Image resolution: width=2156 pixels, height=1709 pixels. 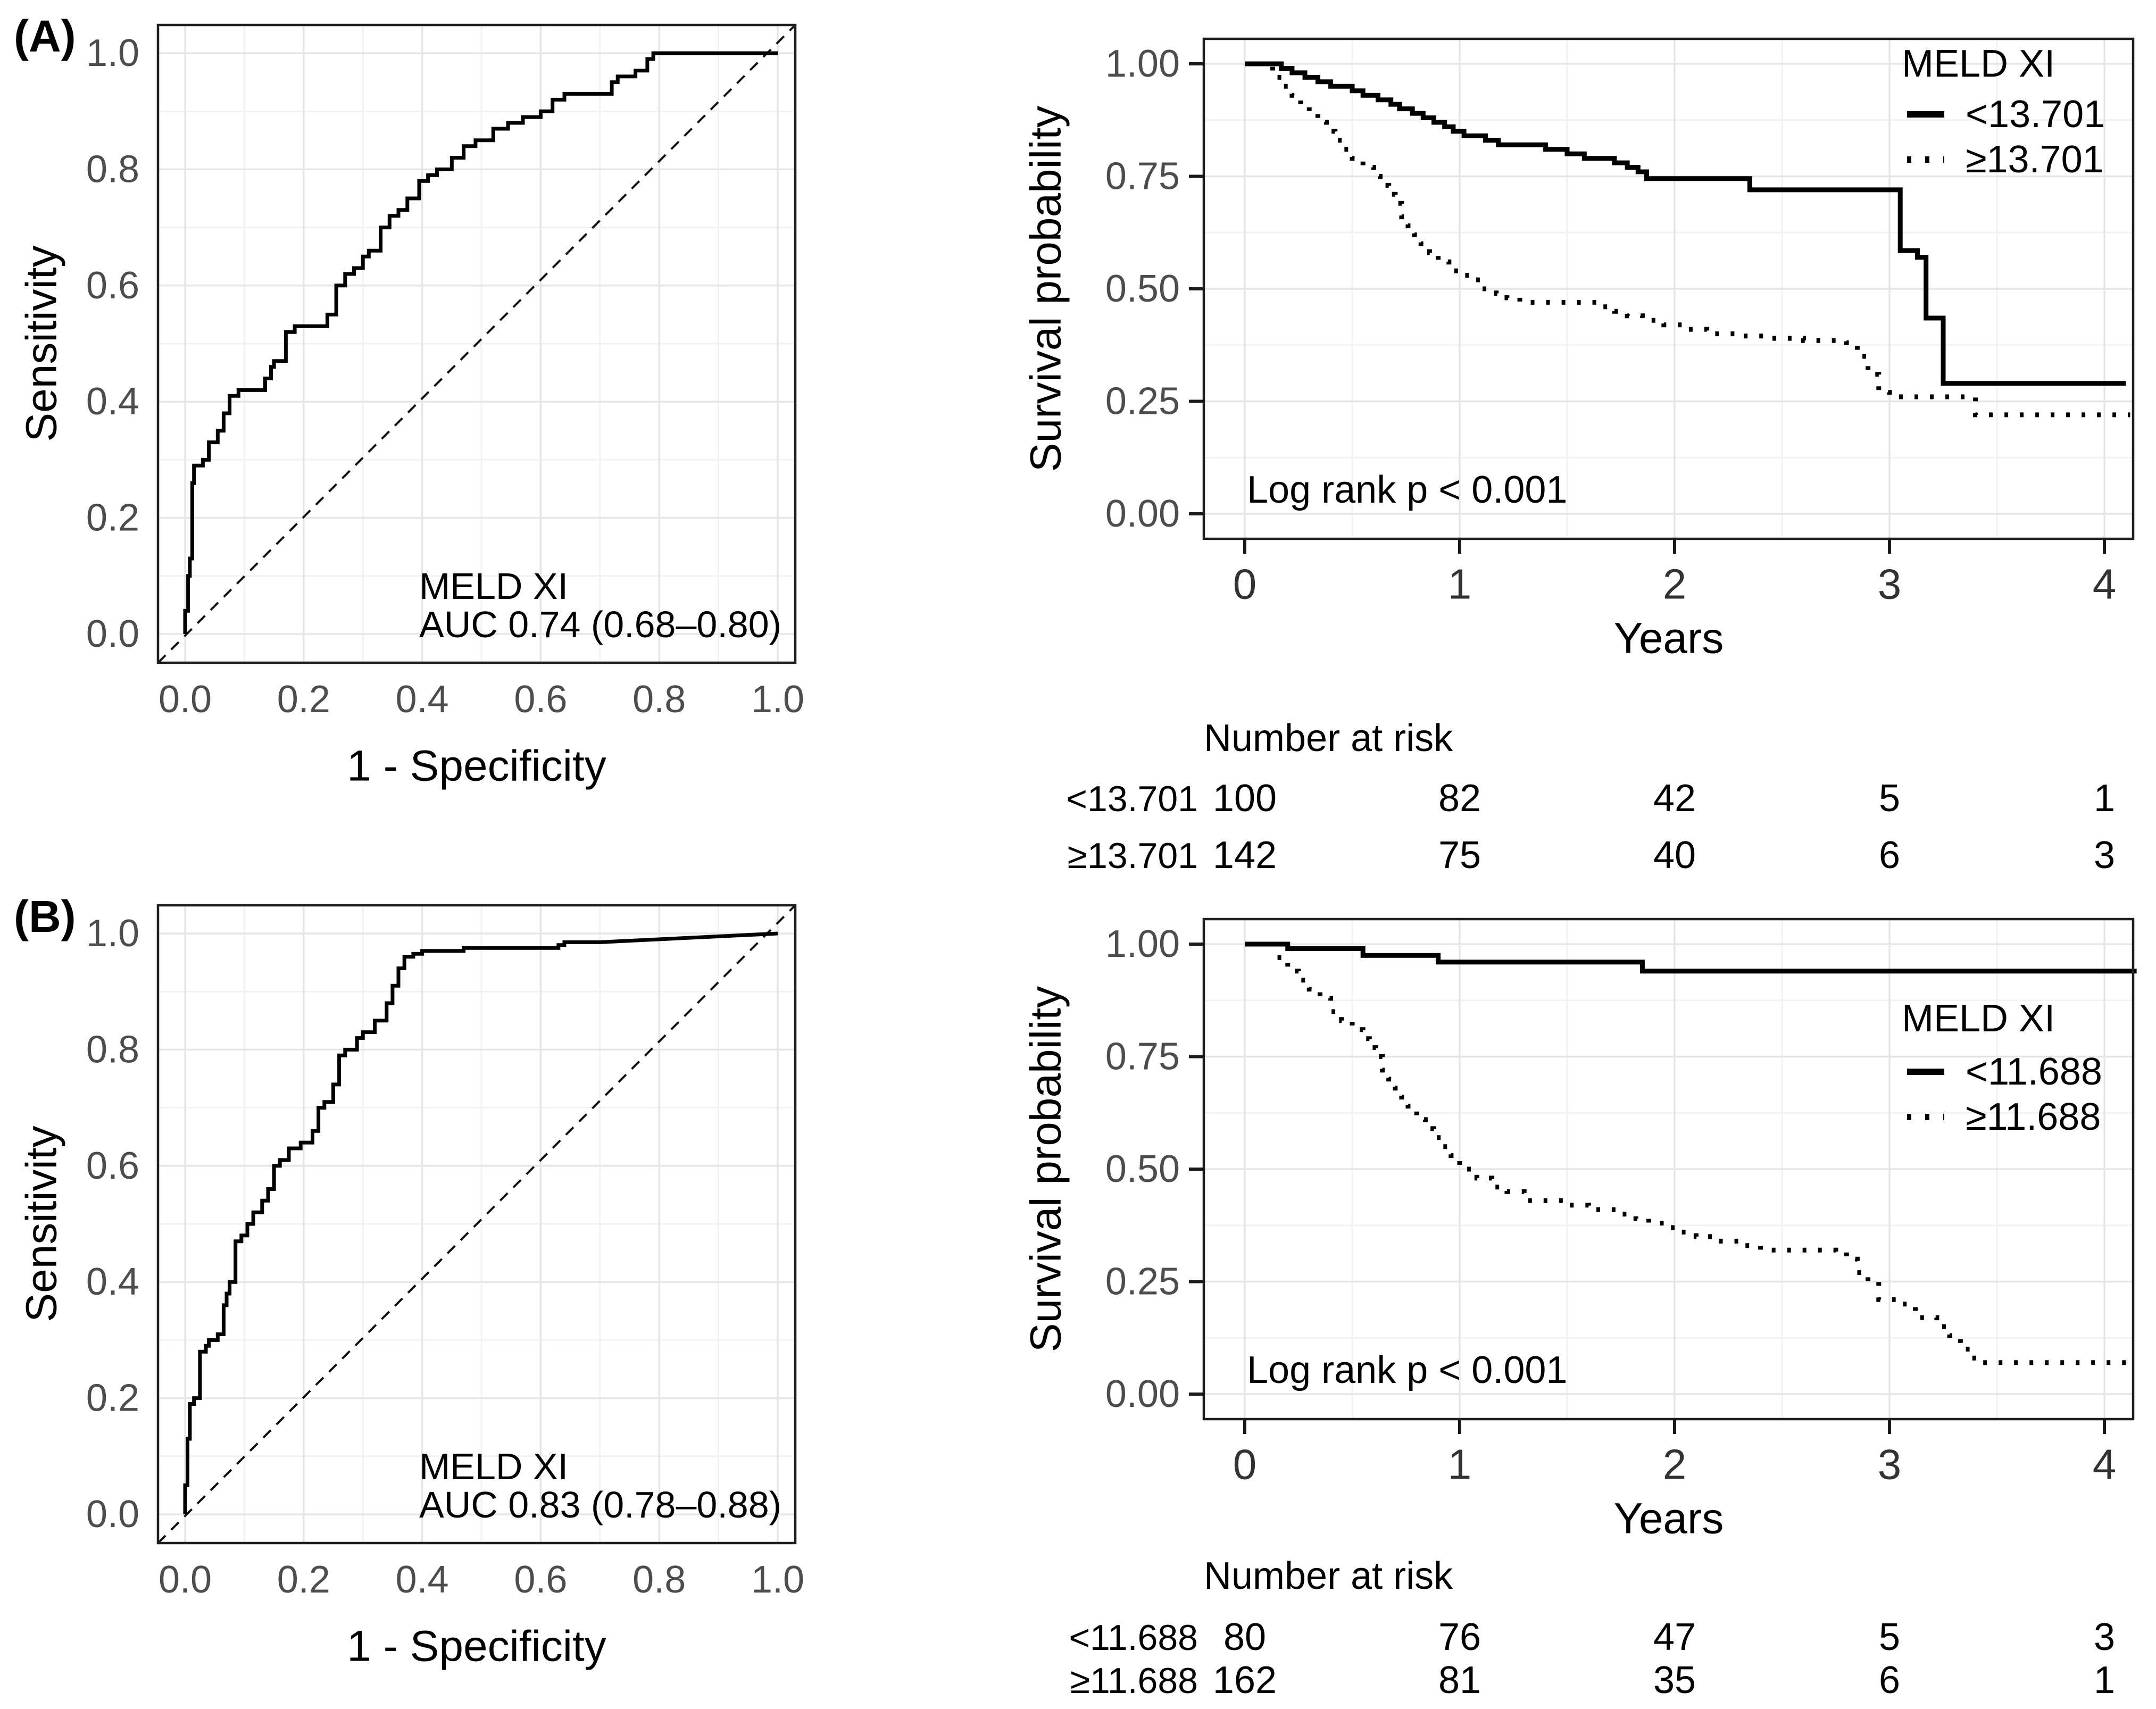 I want to click on panel-b-label: (B), so click(x=45, y=916).